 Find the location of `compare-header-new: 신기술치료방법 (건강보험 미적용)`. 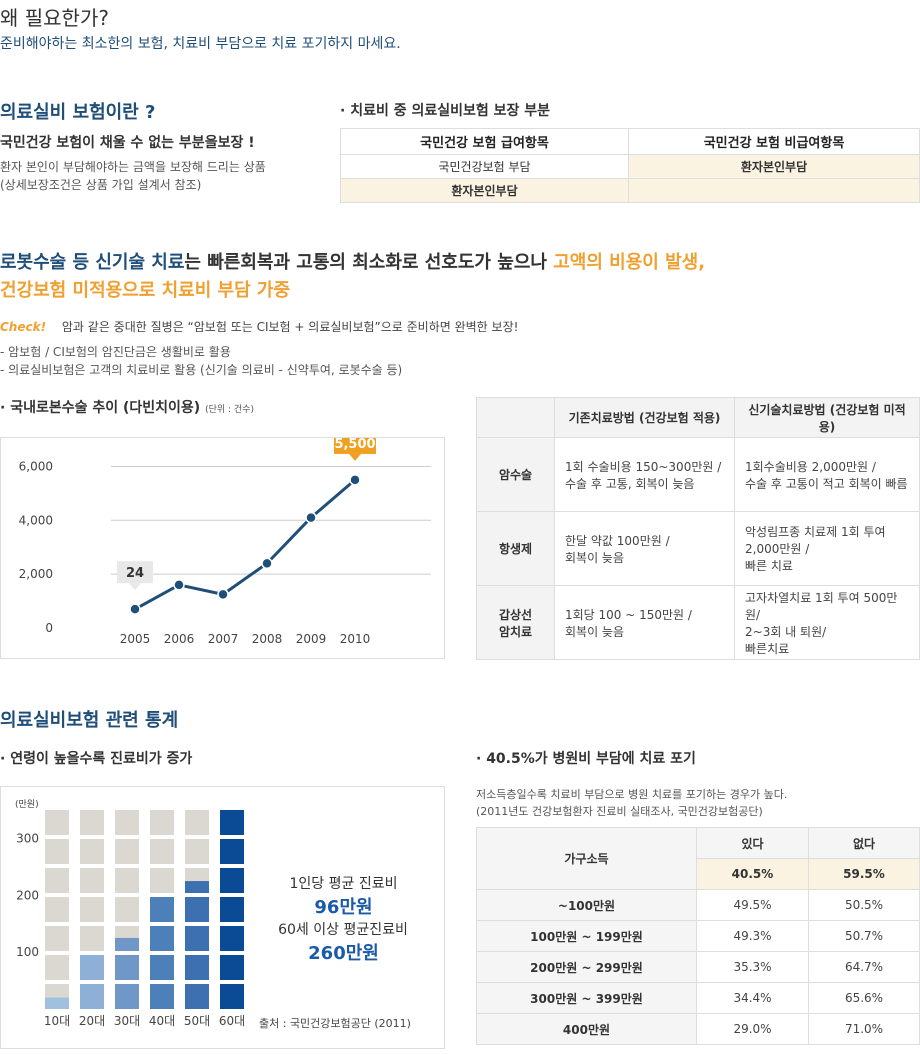

compare-header-new: 신기술치료방법 (건강보험 미적용) is located at coordinates (827, 417).